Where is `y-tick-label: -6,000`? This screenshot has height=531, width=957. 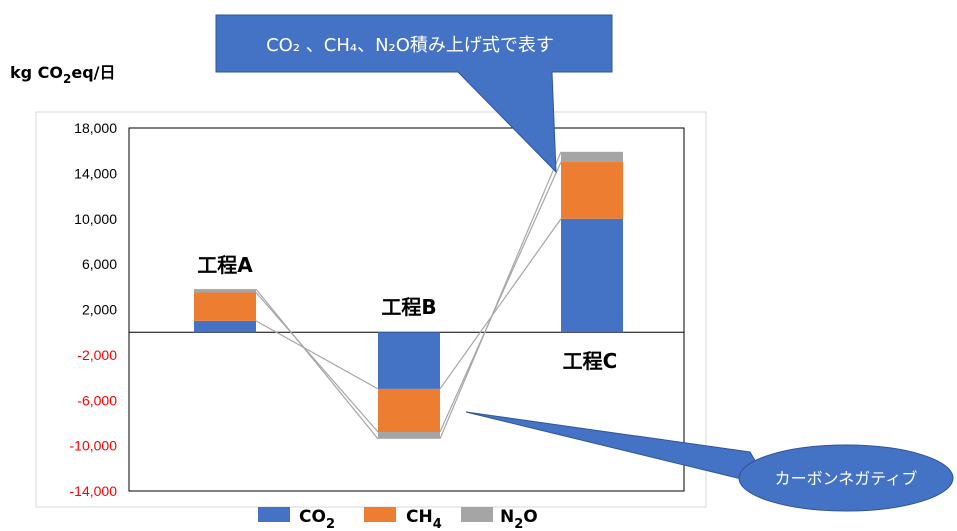
y-tick-label: -6,000 is located at coordinates (97, 400).